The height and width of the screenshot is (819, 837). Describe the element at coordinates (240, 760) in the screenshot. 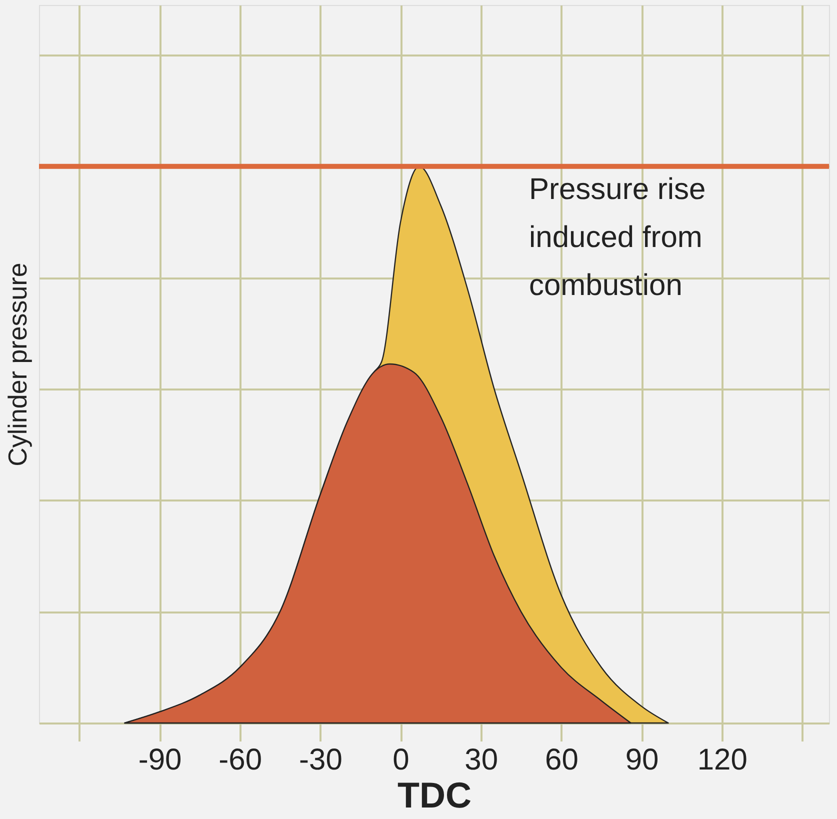

I see `x-tick-label: -60` at that location.